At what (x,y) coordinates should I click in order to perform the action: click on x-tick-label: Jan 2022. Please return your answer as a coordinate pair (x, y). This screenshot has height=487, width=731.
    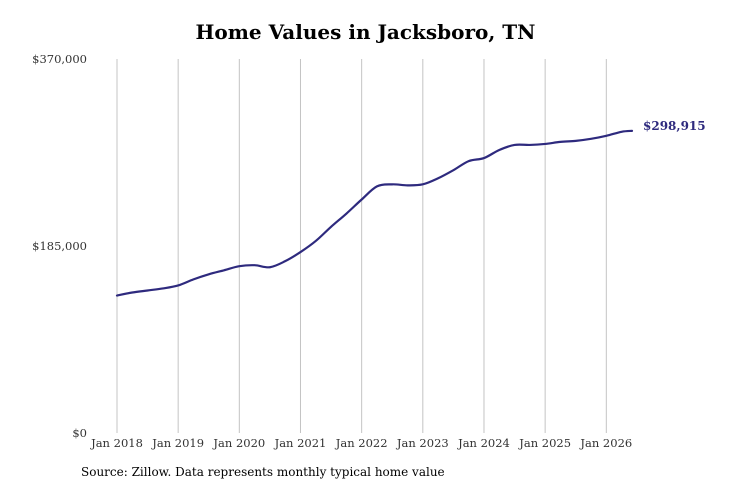
    Looking at the image, I should click on (361, 443).